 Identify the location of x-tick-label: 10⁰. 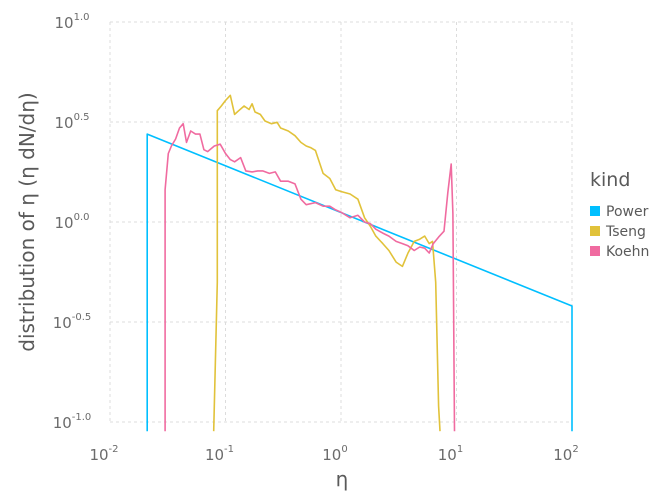
(334, 454).